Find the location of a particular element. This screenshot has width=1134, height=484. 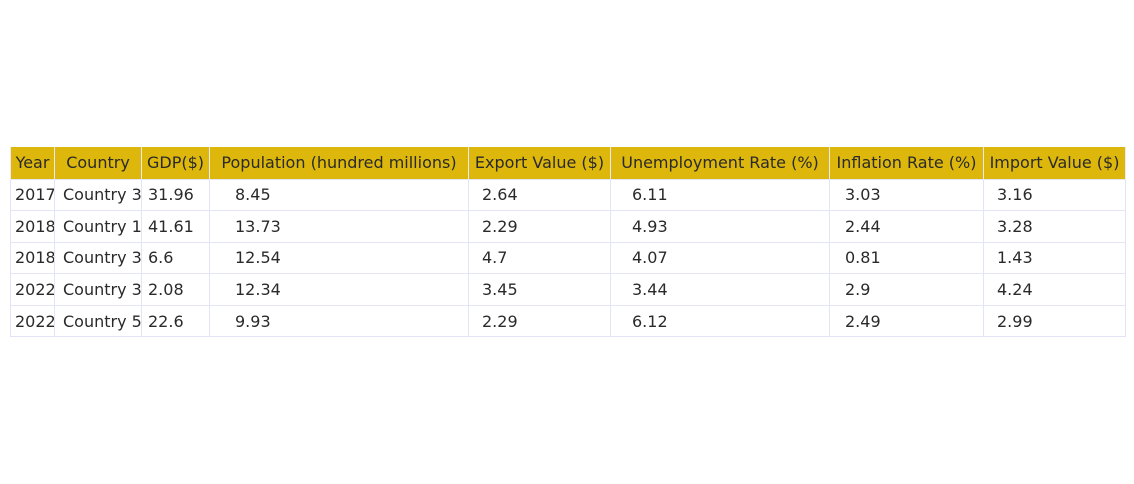

column-header: Unemployment Rate (%) is located at coordinates (720, 163).